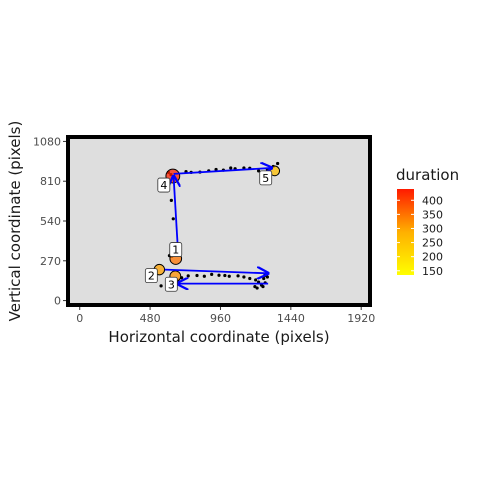 The image size is (480, 480). Describe the element at coordinates (361, 318) in the screenshot. I see `x-tick-label: 1920` at that location.